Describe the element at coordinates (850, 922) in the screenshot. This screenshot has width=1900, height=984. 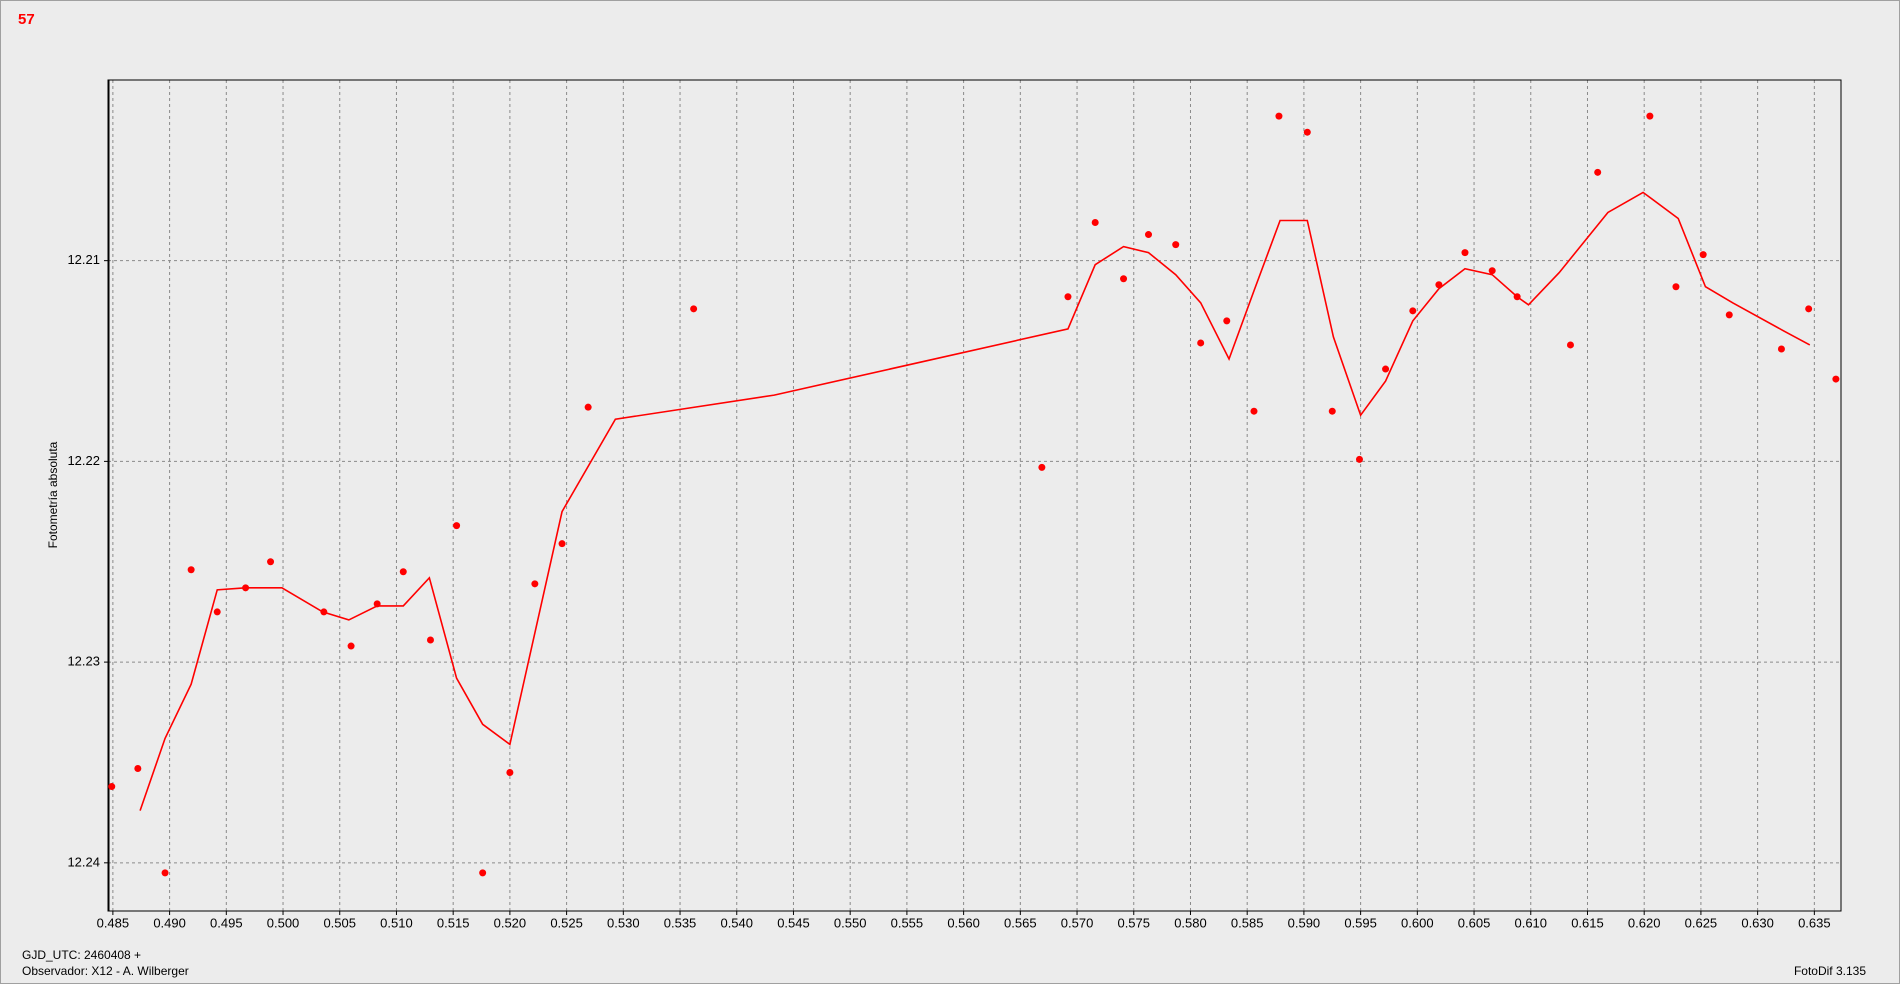
I see `x-tick-label: 0.550` at that location.